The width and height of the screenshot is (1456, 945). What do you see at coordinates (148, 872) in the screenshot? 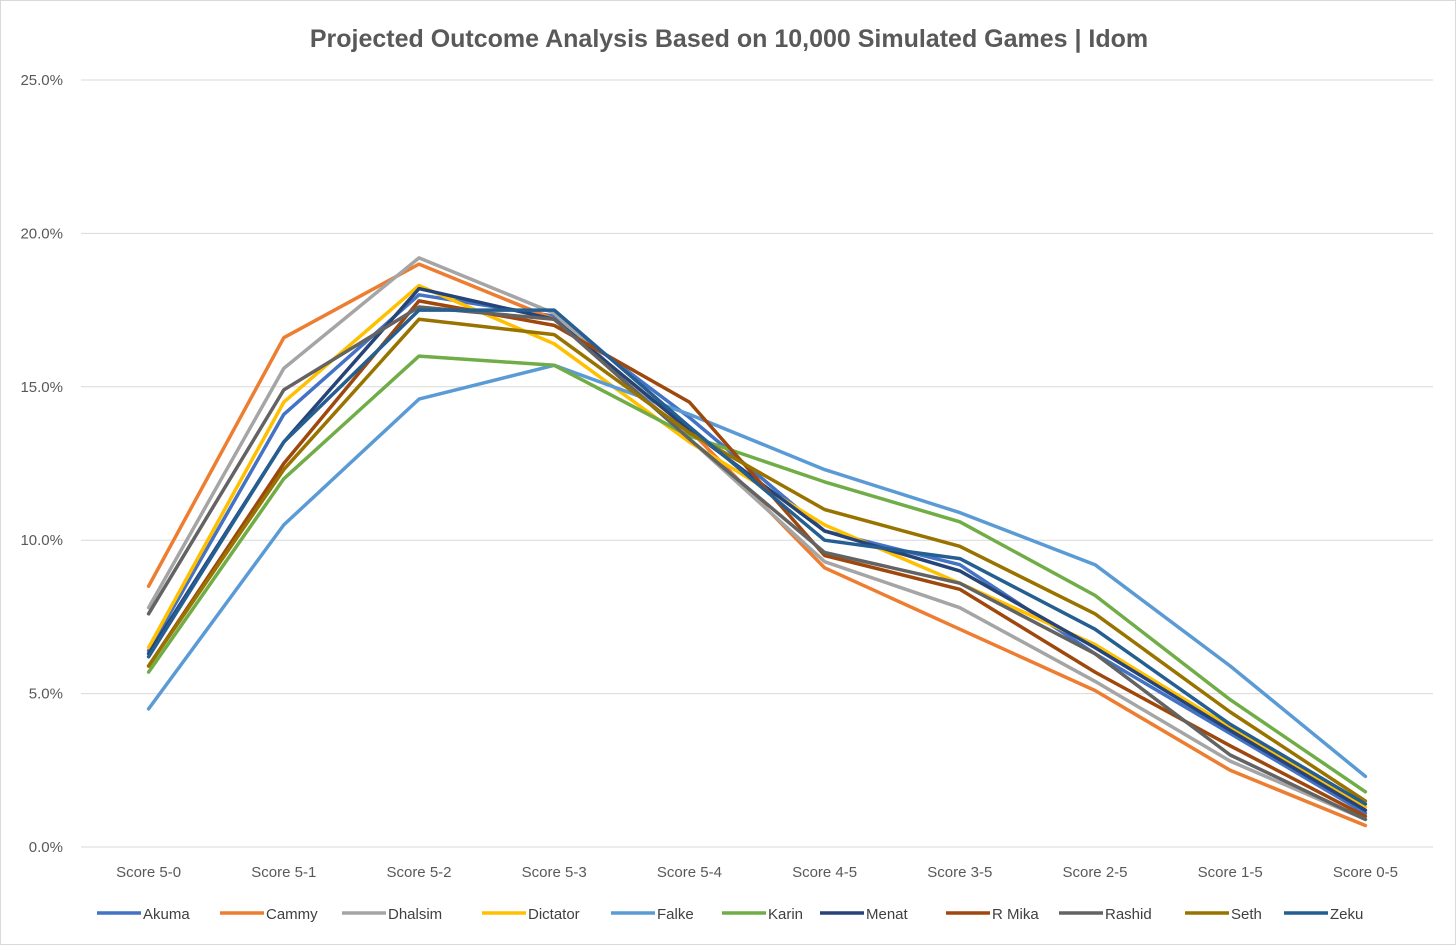
I see `x-tick-label: Score 5-0` at bounding box center [148, 872].